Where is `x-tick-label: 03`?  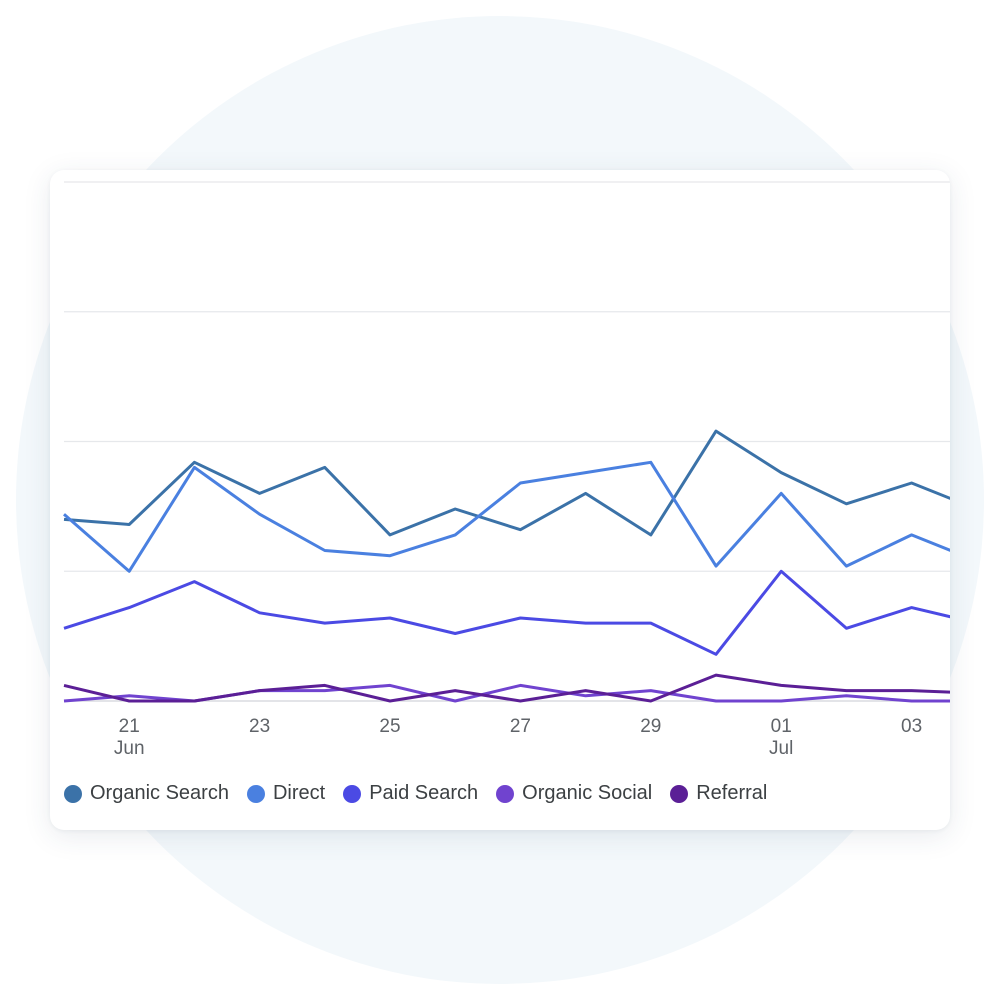 x-tick-label: 03 is located at coordinates (911, 726).